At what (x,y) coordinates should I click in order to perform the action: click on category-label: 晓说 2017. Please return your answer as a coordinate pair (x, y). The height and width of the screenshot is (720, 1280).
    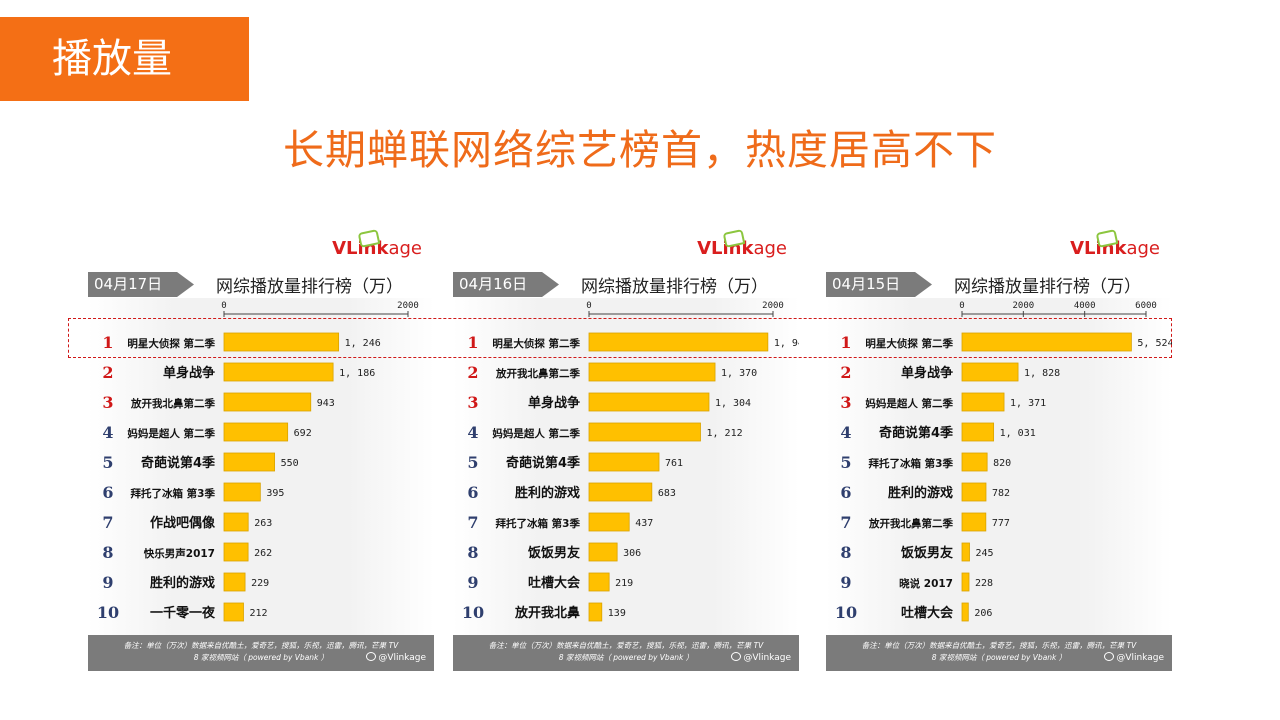
    Looking at the image, I should click on (926, 583).